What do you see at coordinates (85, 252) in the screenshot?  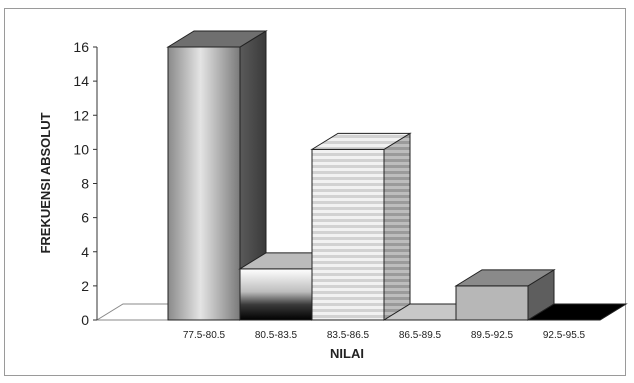 I see `y-tick-label: 4` at bounding box center [85, 252].